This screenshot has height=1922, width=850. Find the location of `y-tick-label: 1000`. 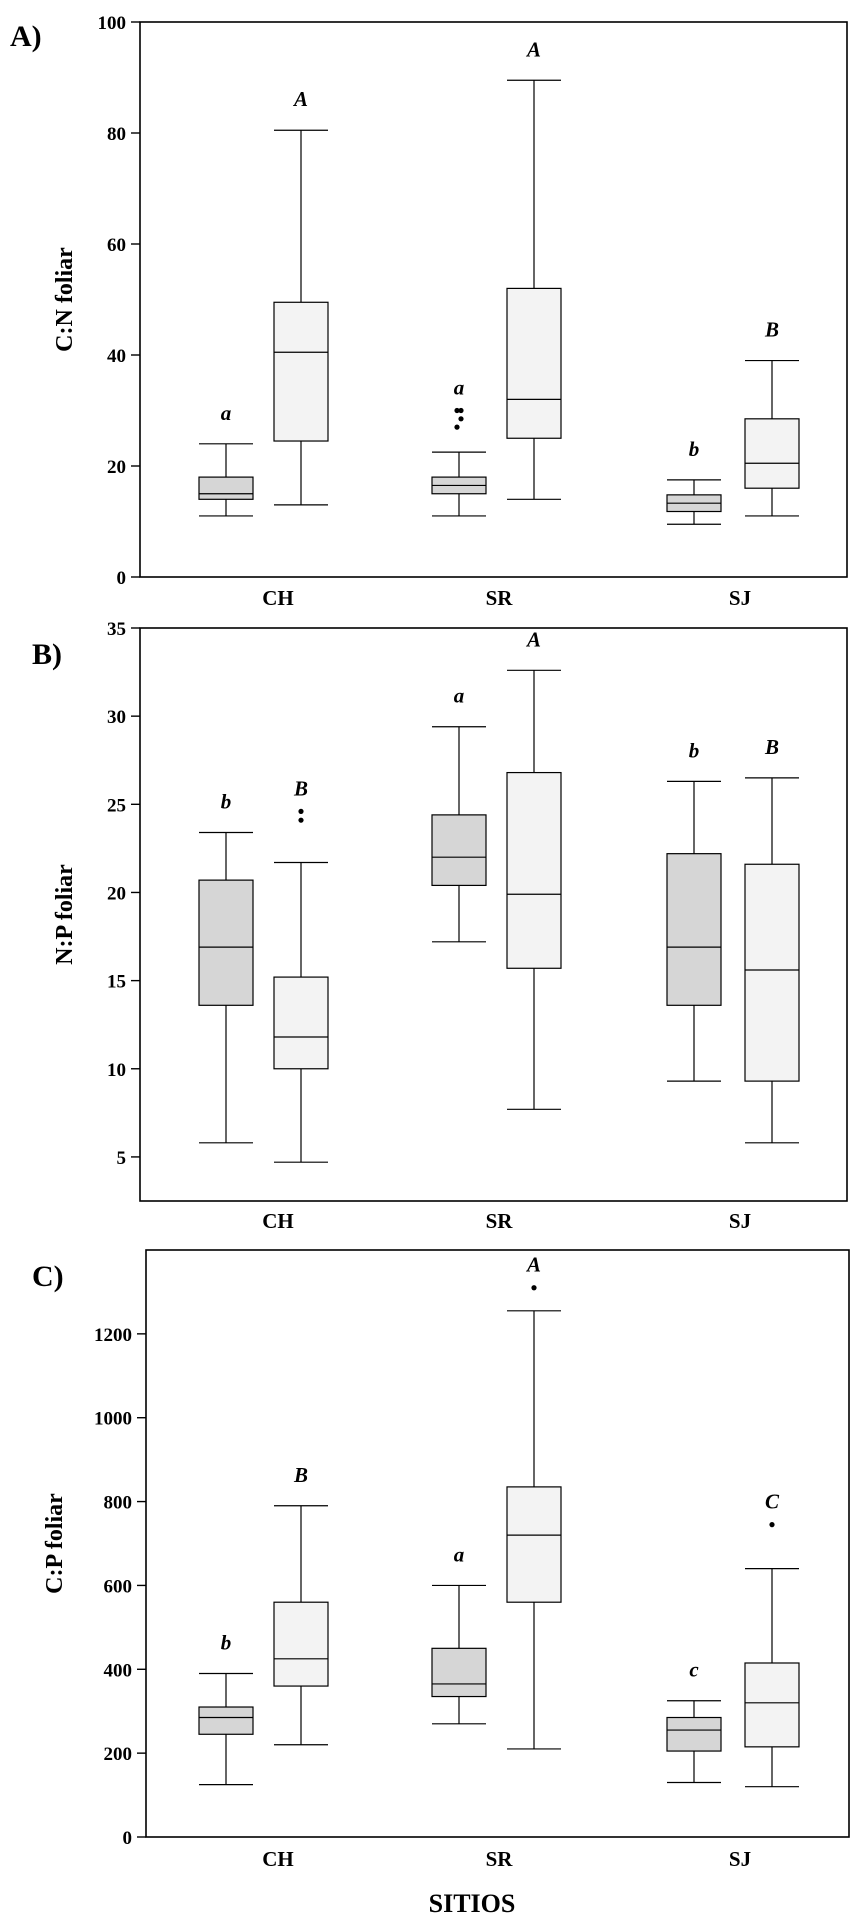

y-tick-label: 1000 is located at coordinates (113, 1419).